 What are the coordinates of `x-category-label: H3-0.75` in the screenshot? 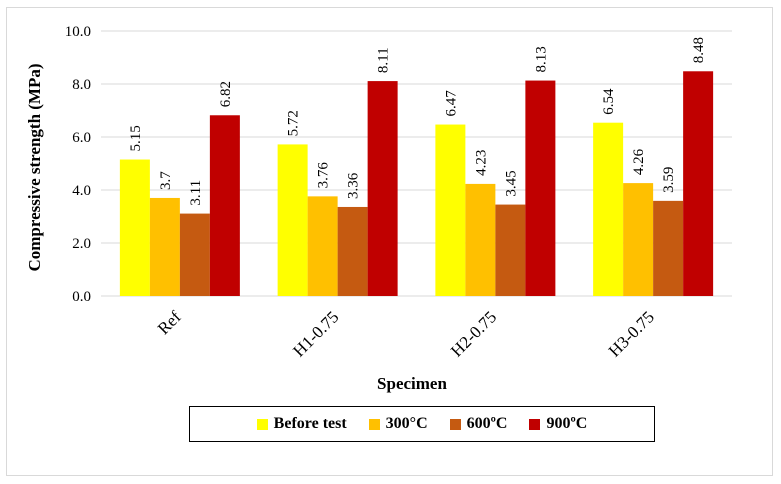 It's located at (631, 333).